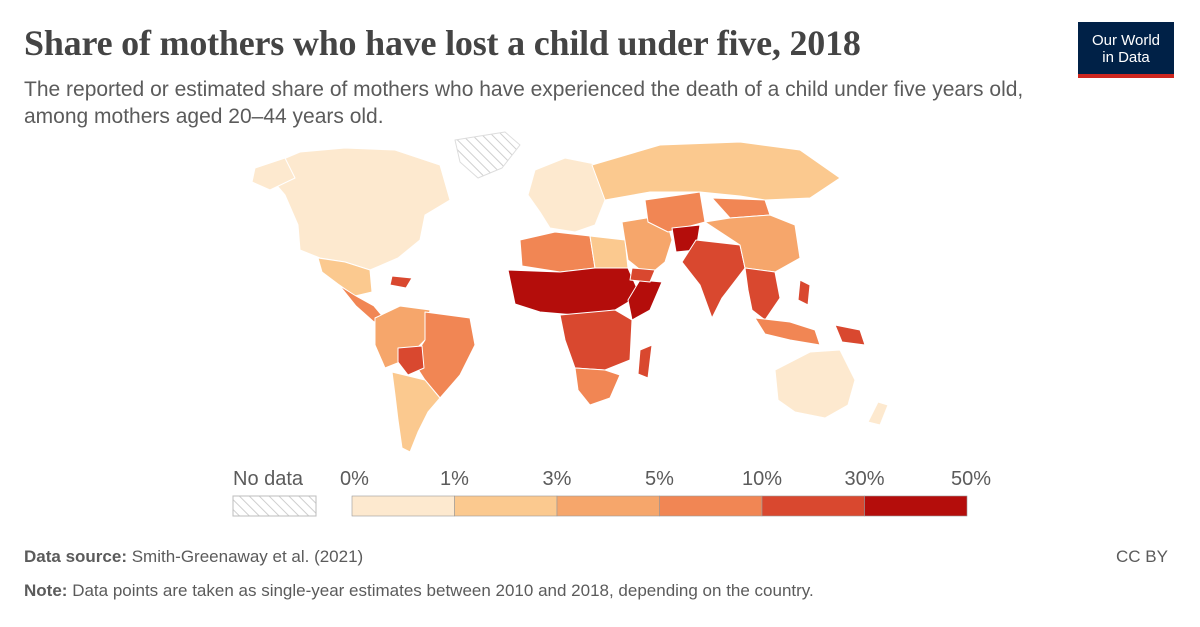 The image size is (1200, 627). What do you see at coordinates (46, 590) in the screenshot?
I see `note-label: Note:` at bounding box center [46, 590].